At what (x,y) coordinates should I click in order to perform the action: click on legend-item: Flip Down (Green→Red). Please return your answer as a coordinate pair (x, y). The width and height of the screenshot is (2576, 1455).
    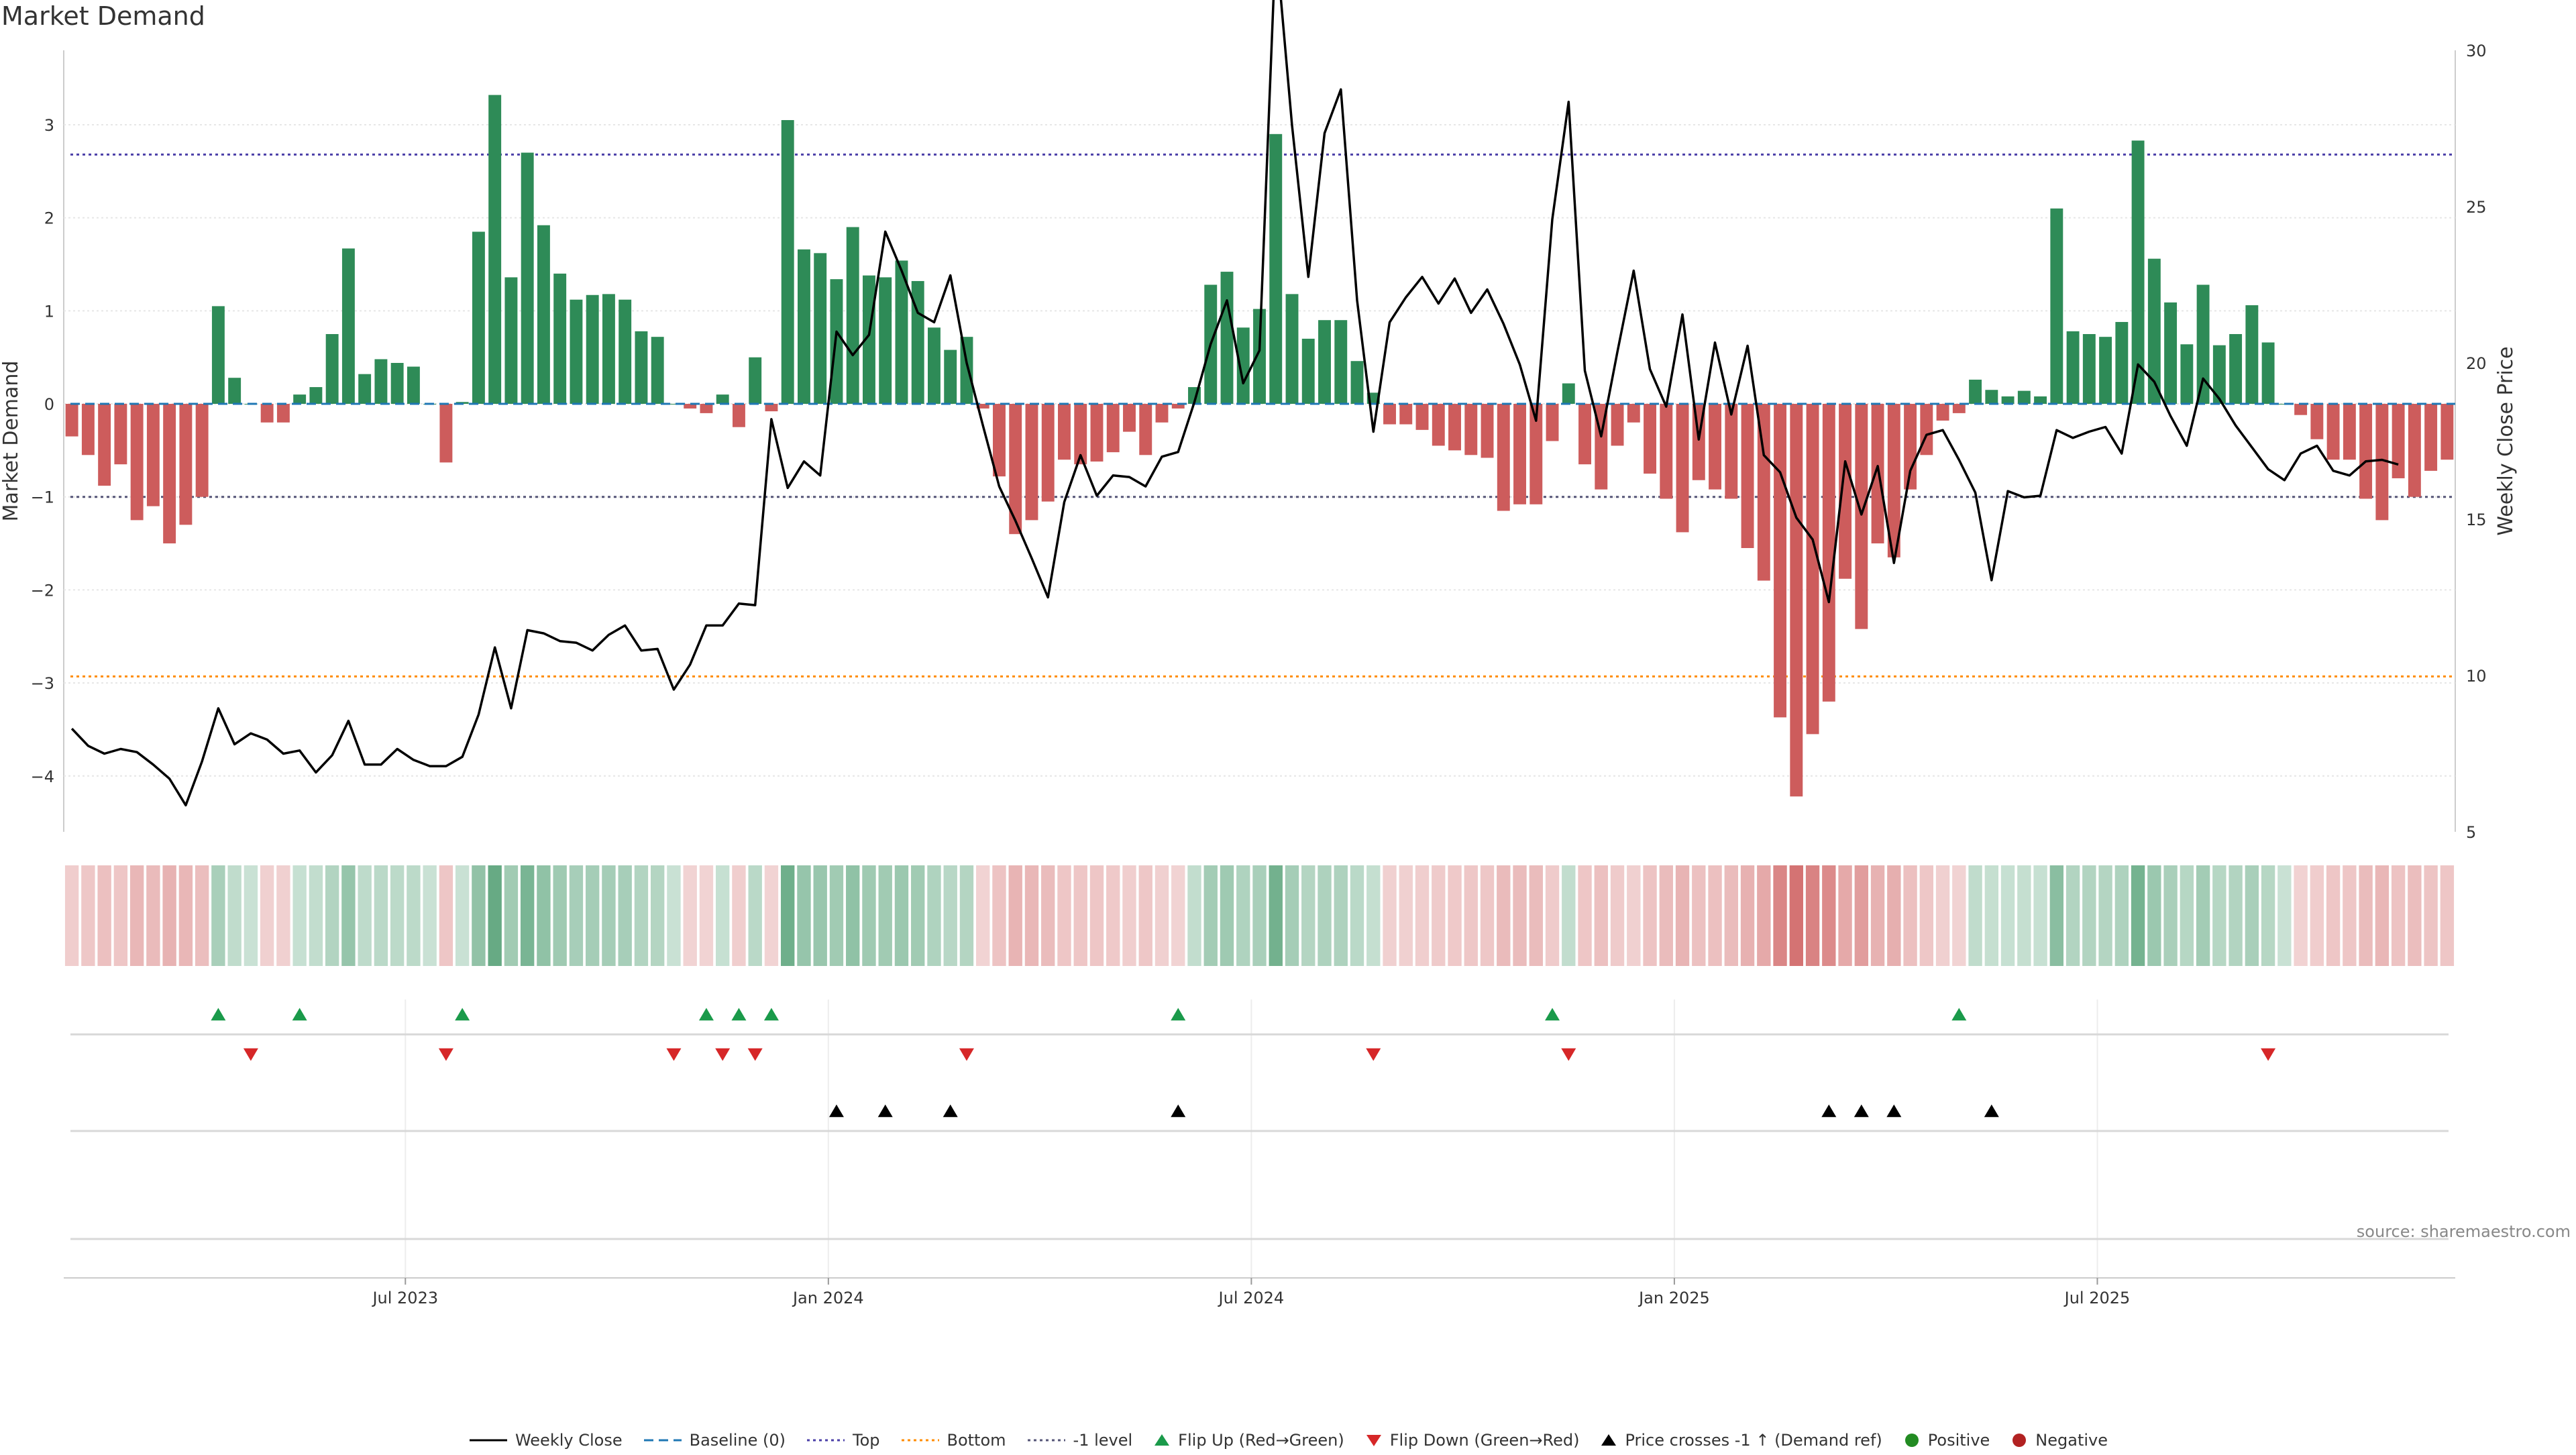
    Looking at the image, I should click on (1472, 1440).